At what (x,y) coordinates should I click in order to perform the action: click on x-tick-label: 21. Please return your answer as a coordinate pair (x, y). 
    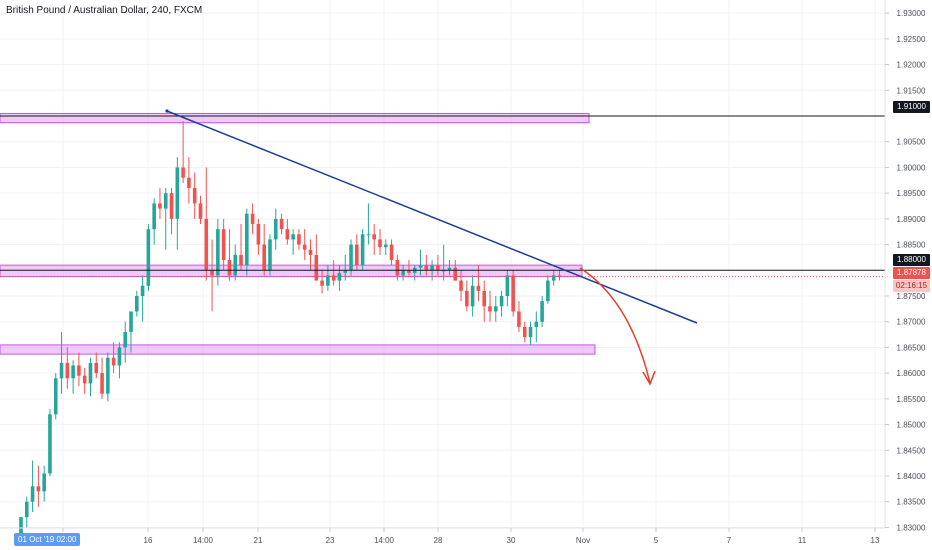
    Looking at the image, I should click on (258, 540).